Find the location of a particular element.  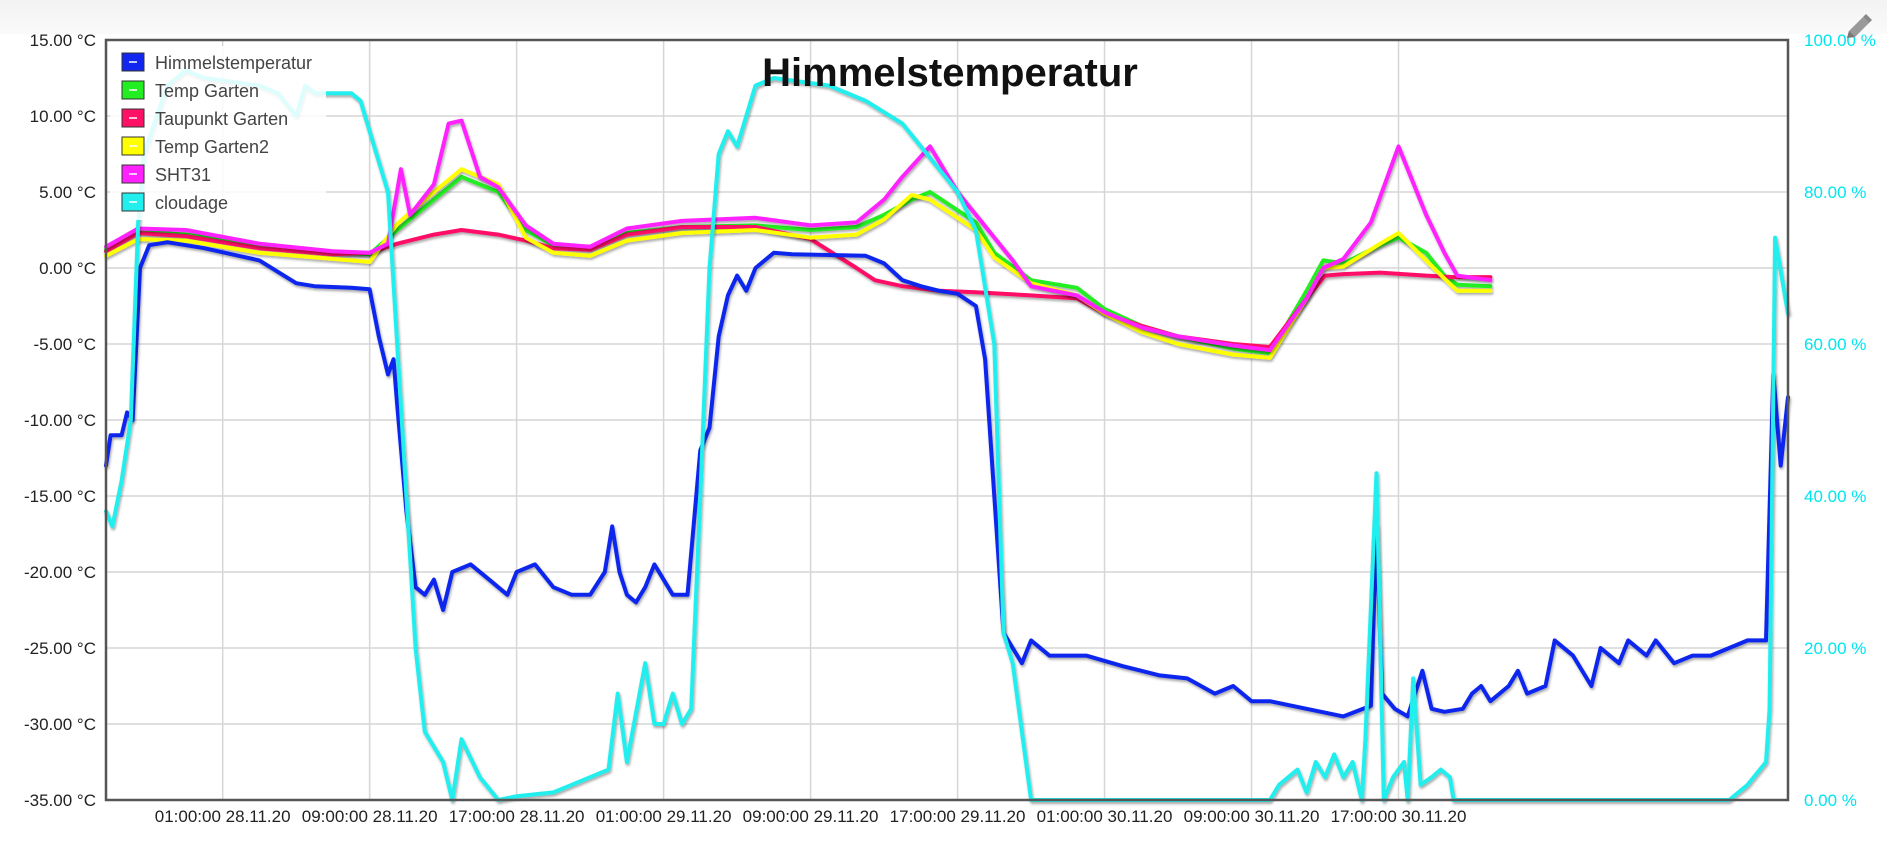

legend-label: Taupunkt Garten is located at coordinates (221, 119).